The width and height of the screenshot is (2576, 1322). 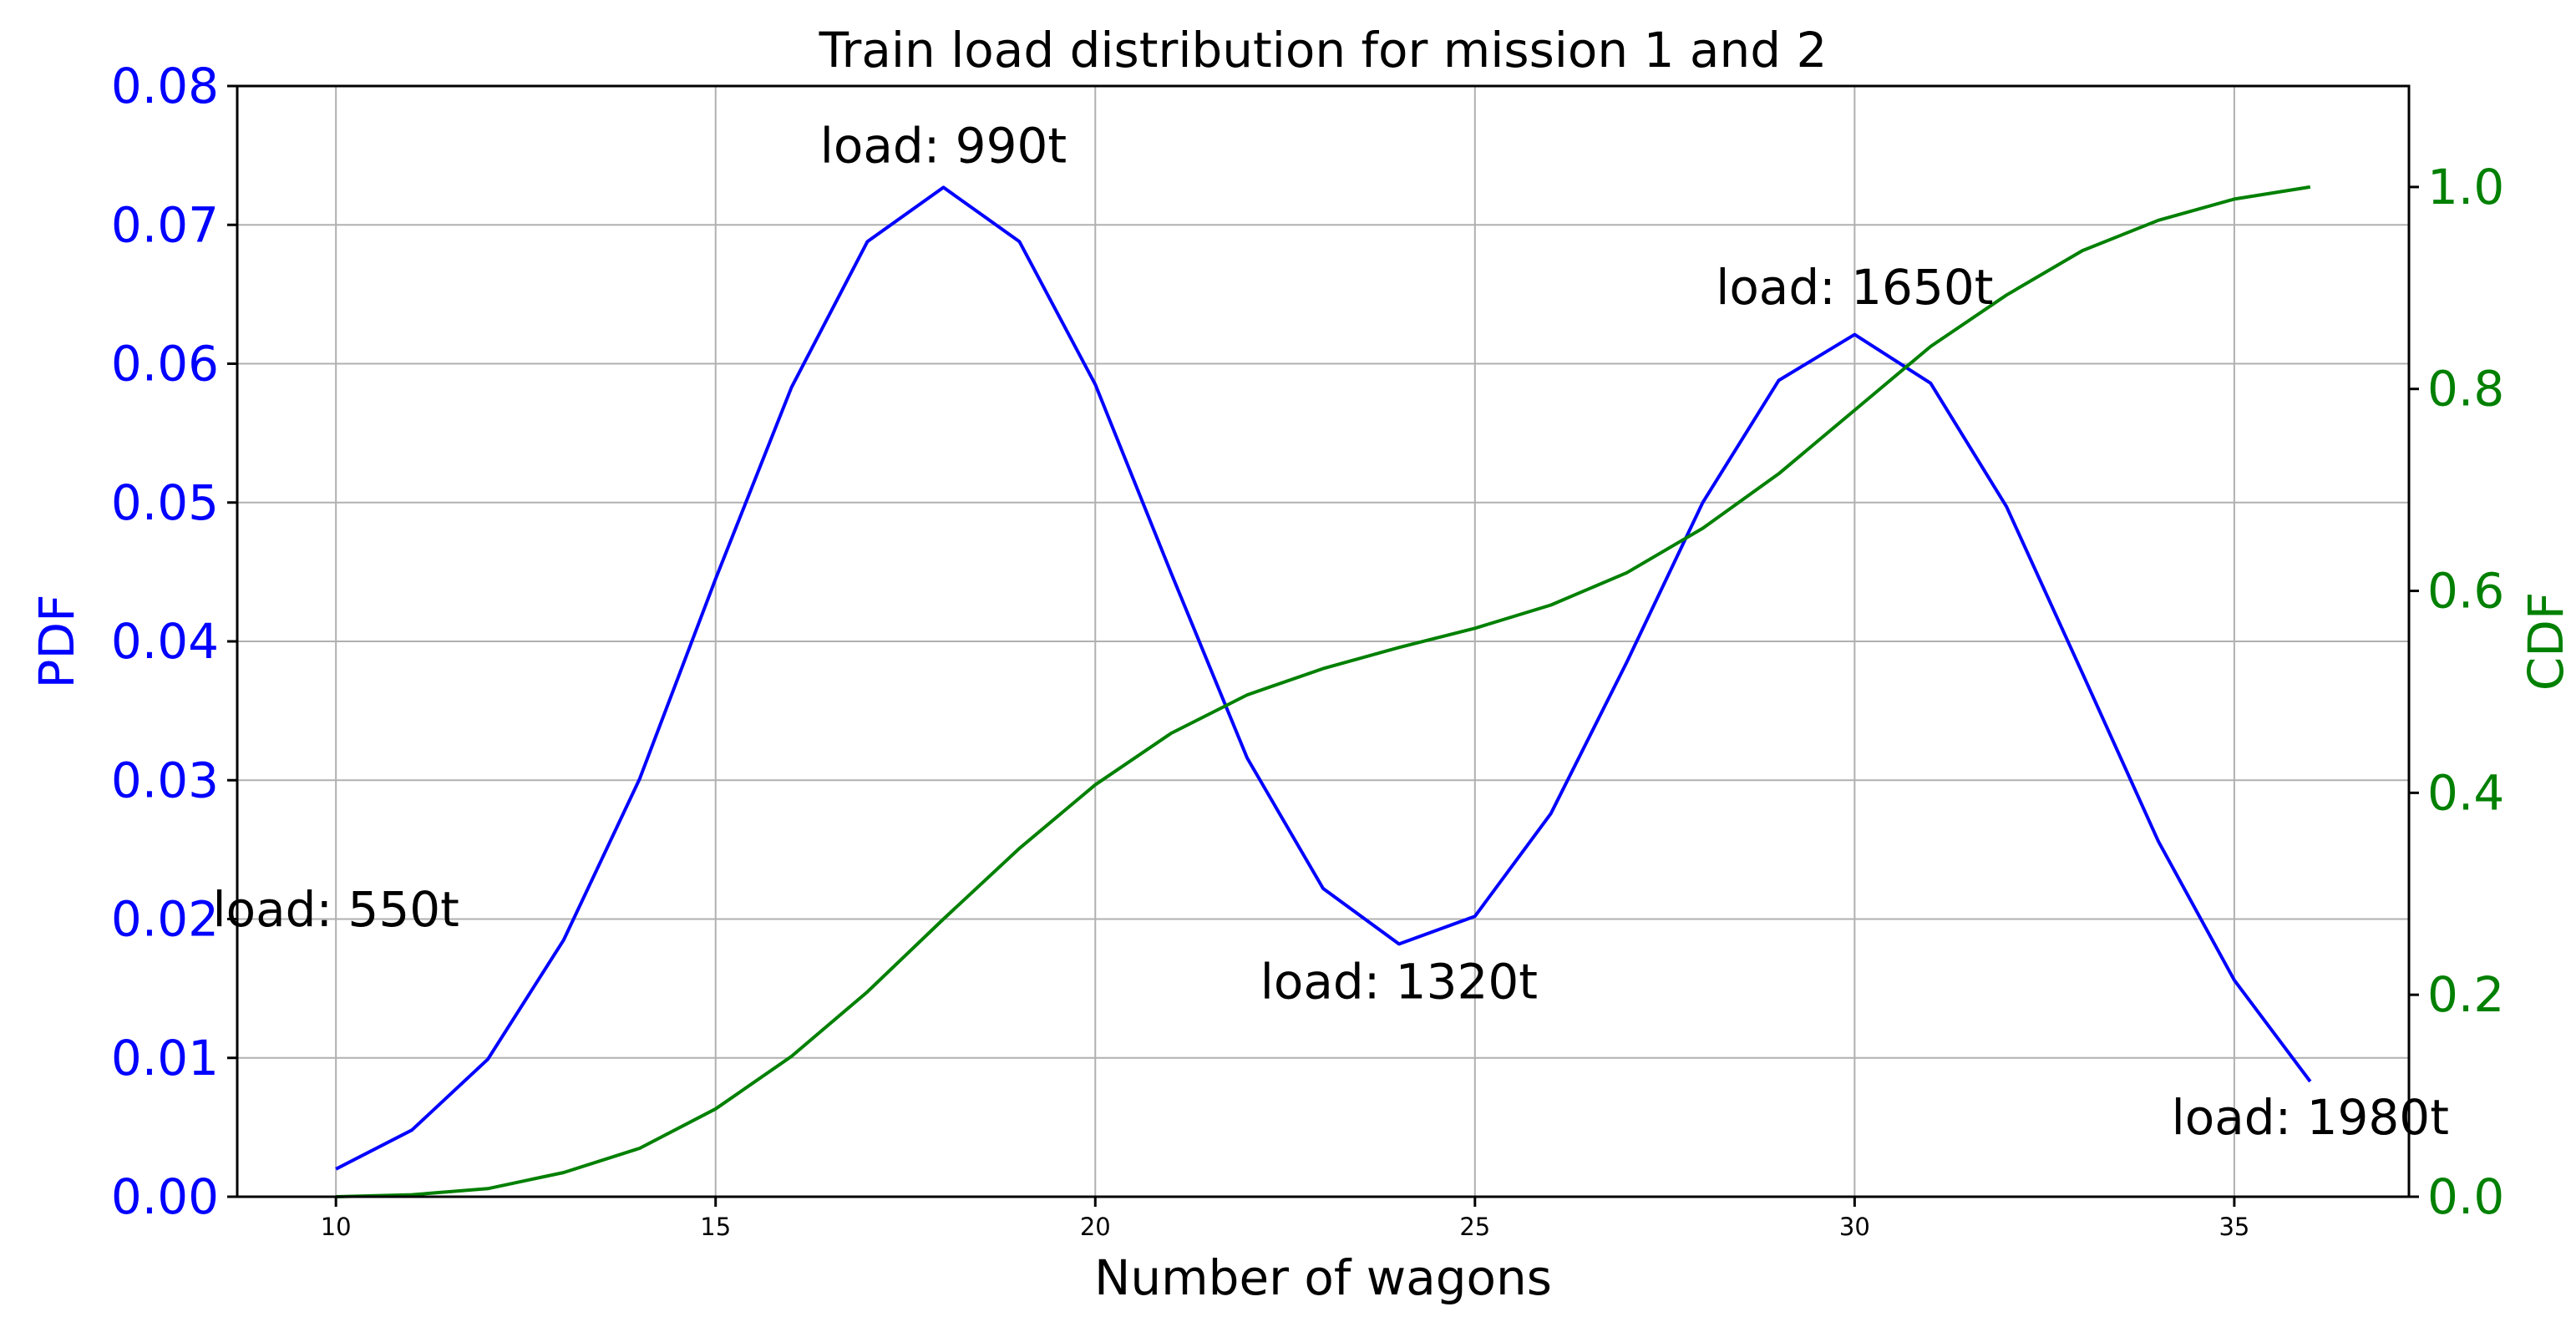 What do you see at coordinates (2465, 389) in the screenshot?
I see `y-right-tick-label: 0.8` at bounding box center [2465, 389].